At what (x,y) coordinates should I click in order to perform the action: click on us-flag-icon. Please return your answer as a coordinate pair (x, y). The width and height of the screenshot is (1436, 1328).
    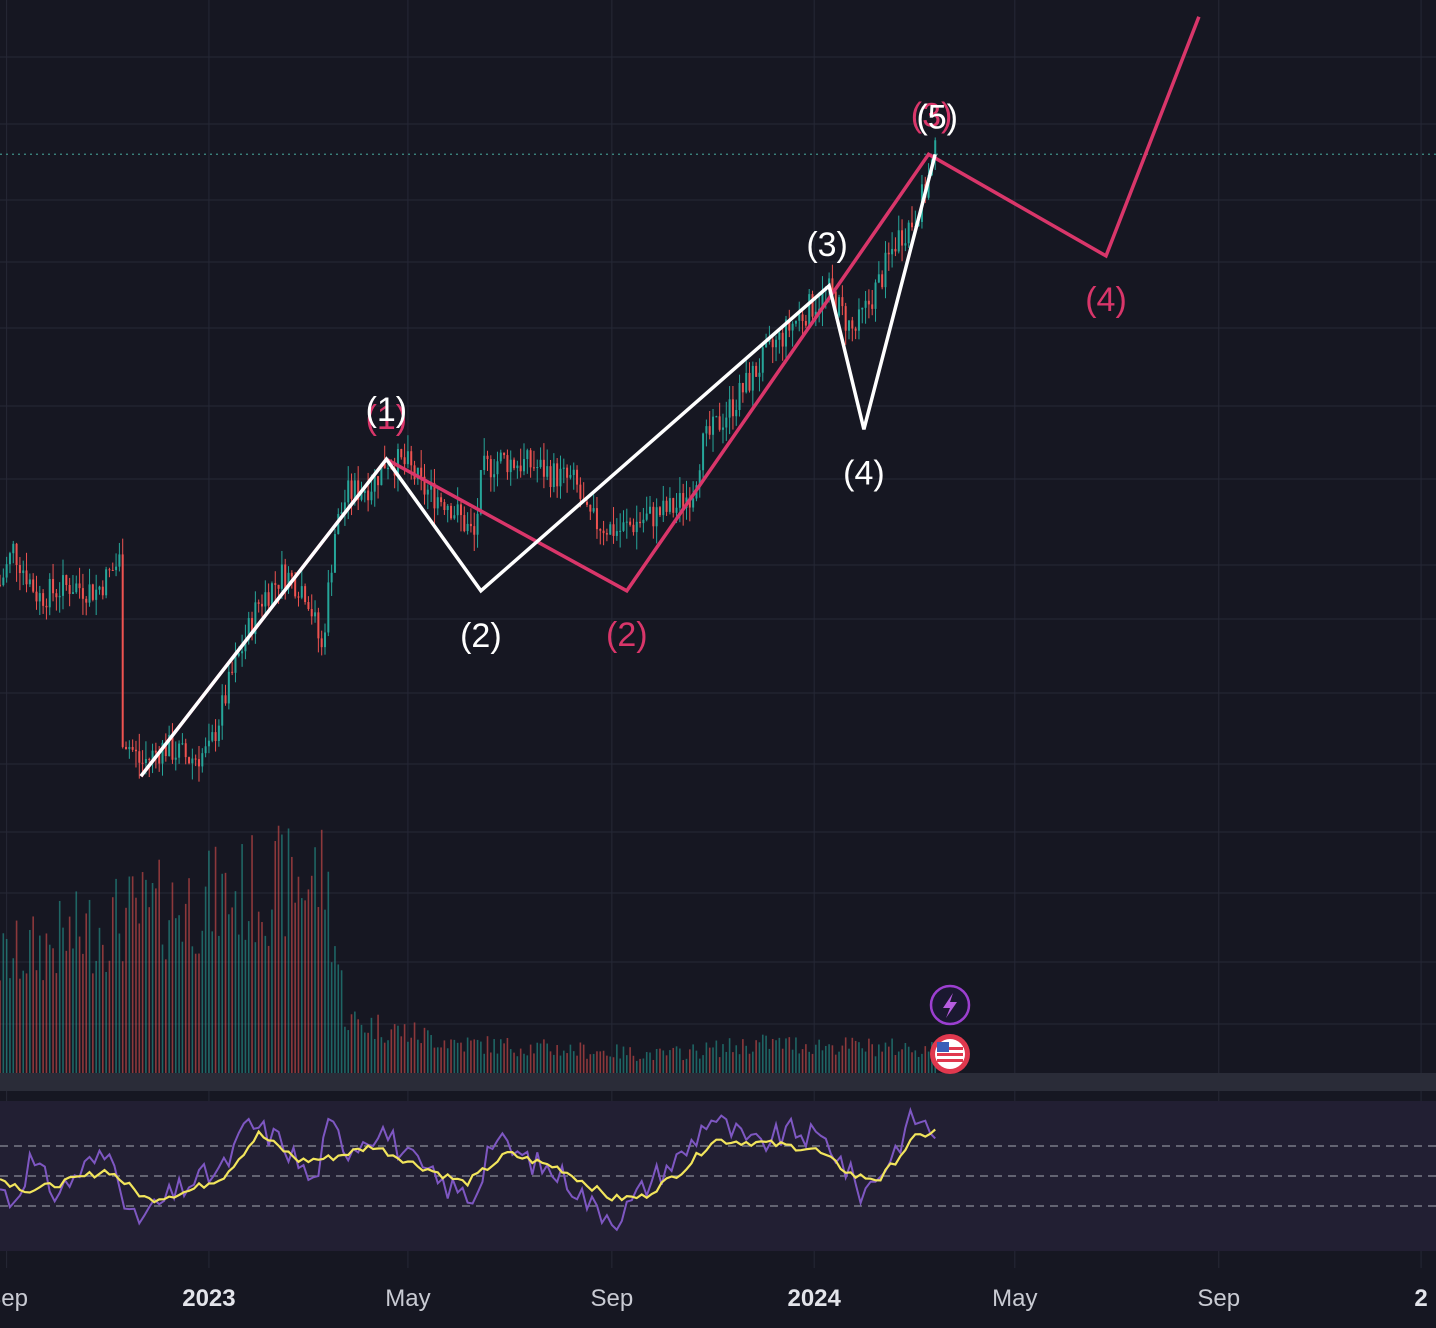
    Looking at the image, I should click on (950, 1054).